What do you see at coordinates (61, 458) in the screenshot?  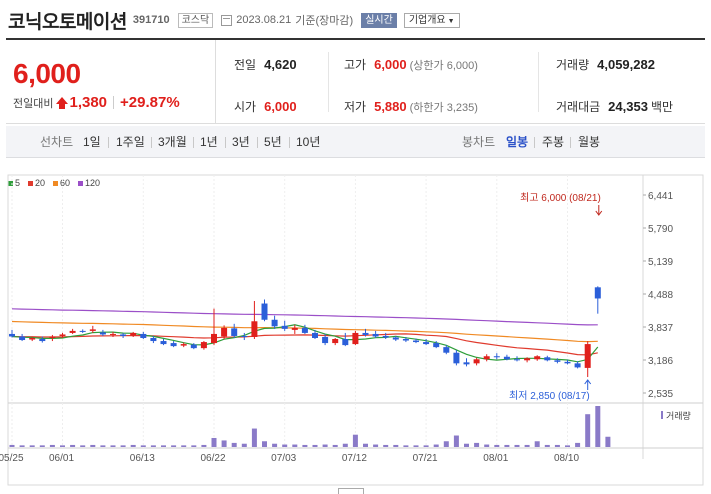 I see `x-tick-label: 06/01` at bounding box center [61, 458].